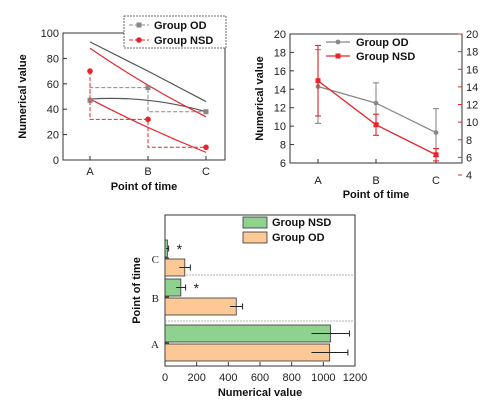 The width and height of the screenshot is (500, 412). Describe the element at coordinates (283, 164) in the screenshot. I see `y-tick-label: 6` at that location.